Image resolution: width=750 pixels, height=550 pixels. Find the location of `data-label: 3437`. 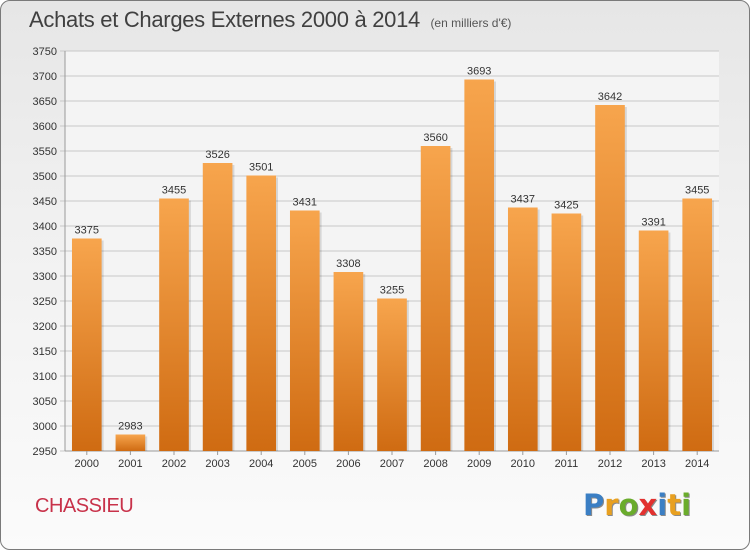

data-label: 3437 is located at coordinates (523, 200).